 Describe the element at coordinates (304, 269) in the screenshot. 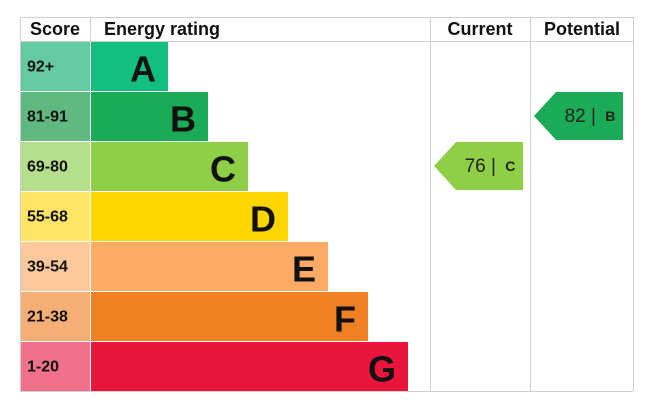

I see `rating-letter: E` at that location.